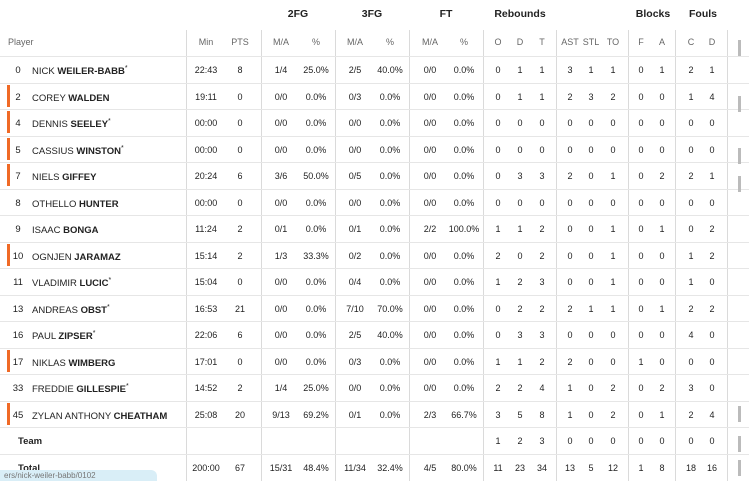  What do you see at coordinates (240, 42) in the screenshot?
I see `column-header: PTS` at bounding box center [240, 42].